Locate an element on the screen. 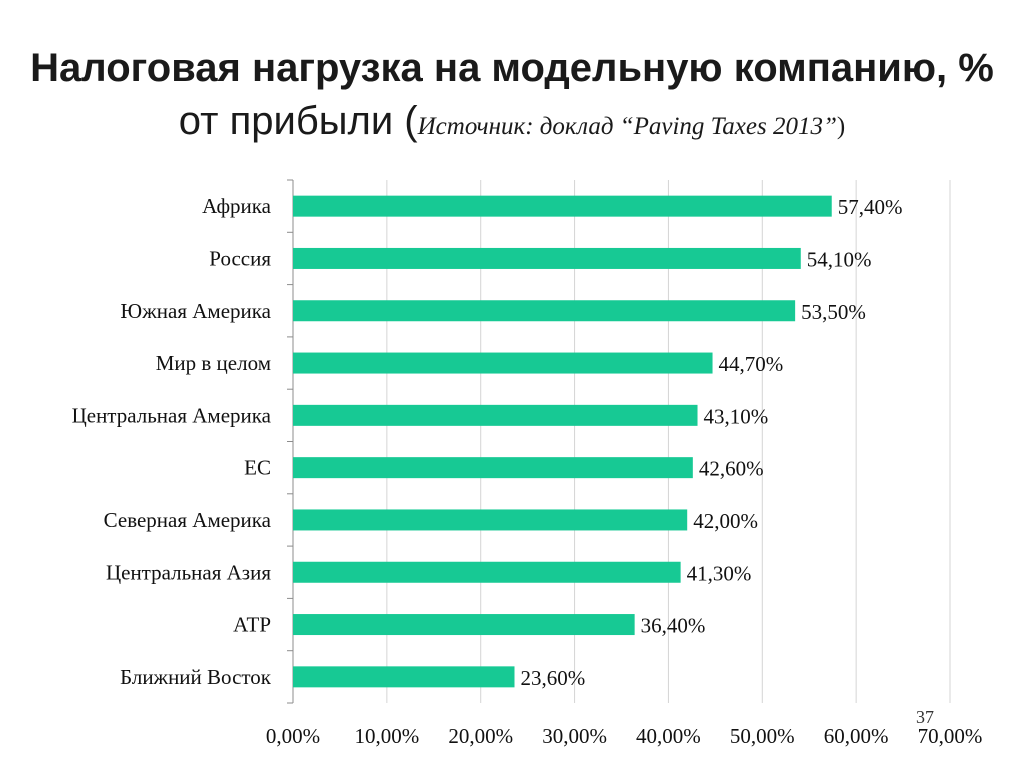  data-label: 54,10% is located at coordinates (839, 259).